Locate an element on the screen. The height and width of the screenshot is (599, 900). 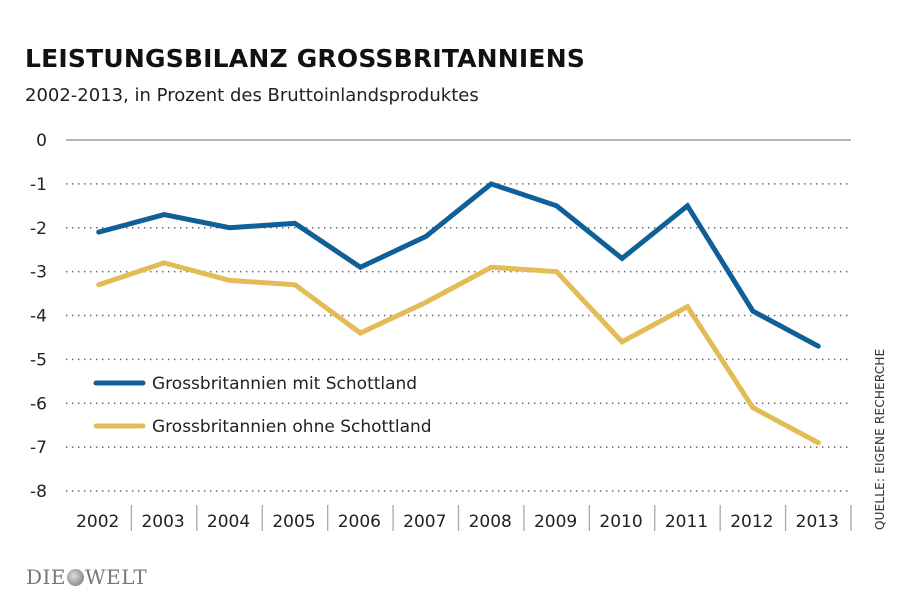
logo-text-left: DIE is located at coordinates (46, 577).